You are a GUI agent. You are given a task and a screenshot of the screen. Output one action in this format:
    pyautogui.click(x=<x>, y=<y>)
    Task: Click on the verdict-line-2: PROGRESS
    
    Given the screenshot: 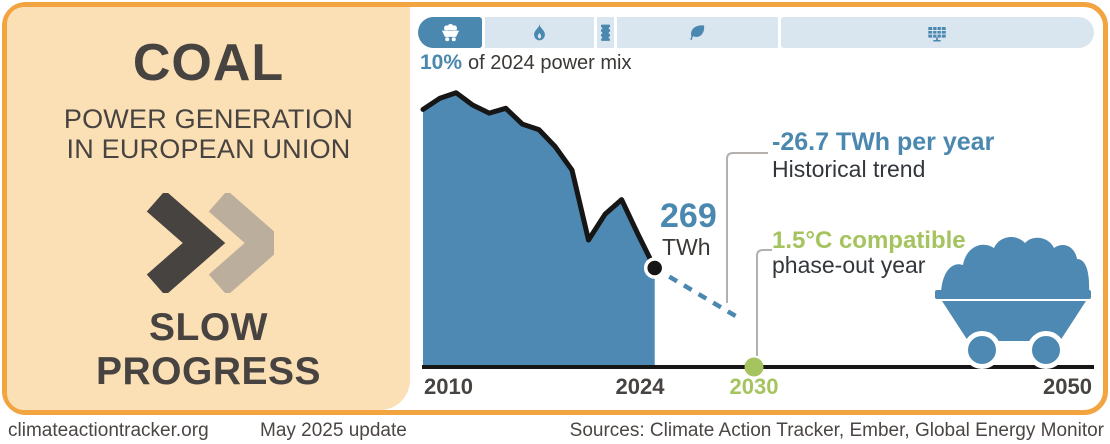 What is the action you would take?
    pyautogui.click(x=208, y=371)
    